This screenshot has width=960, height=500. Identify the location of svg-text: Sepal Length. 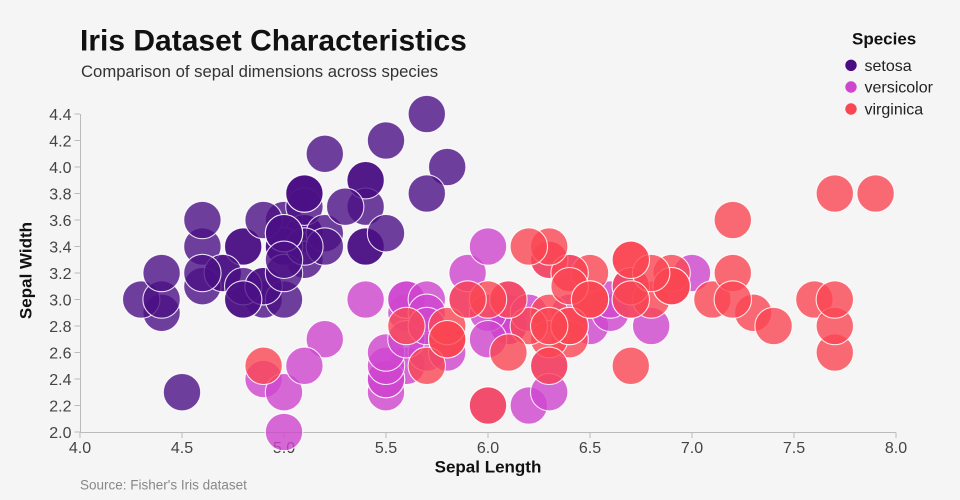
(488, 467).